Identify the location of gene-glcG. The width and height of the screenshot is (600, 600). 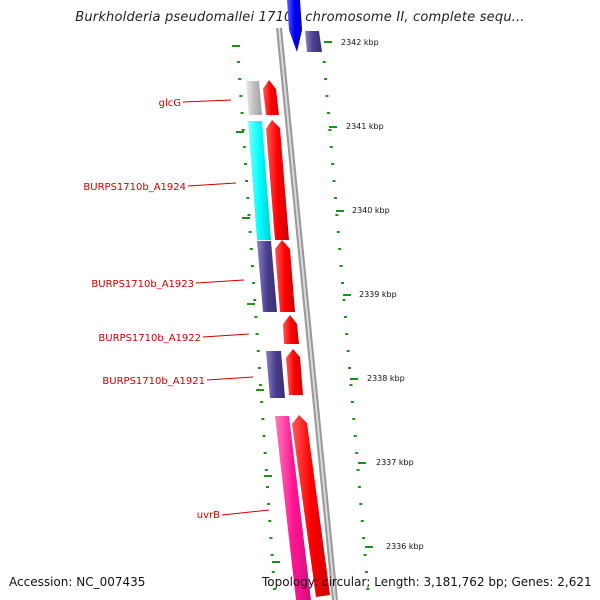
(254, 98).